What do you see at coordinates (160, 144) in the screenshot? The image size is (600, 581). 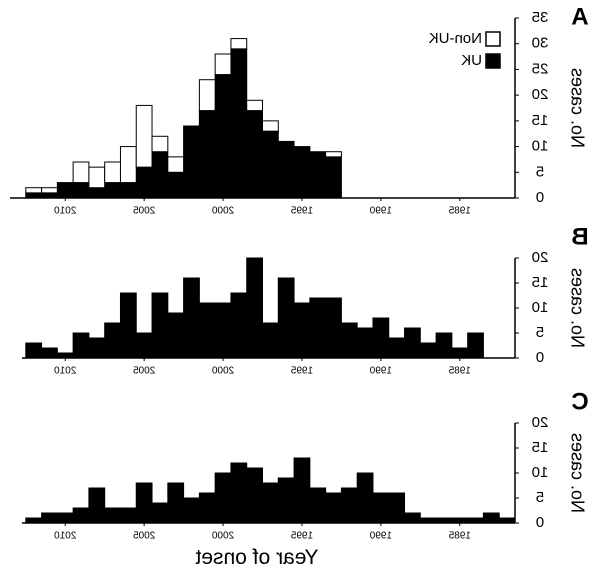 I see `bar-non-uk-2004` at bounding box center [160, 144].